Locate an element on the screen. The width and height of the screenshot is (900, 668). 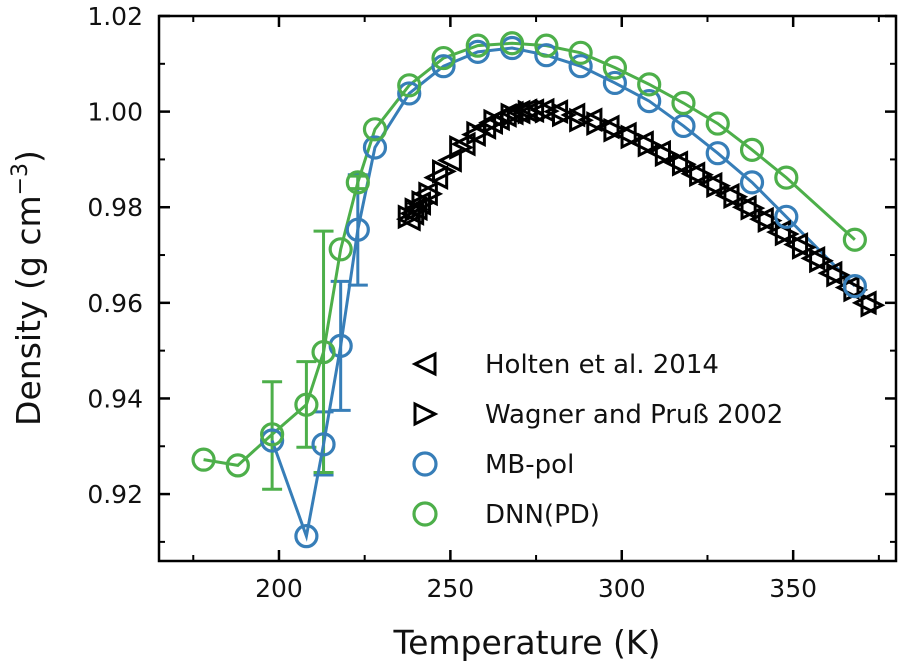
y-tick-label: 0.98 is located at coordinates (115, 207).